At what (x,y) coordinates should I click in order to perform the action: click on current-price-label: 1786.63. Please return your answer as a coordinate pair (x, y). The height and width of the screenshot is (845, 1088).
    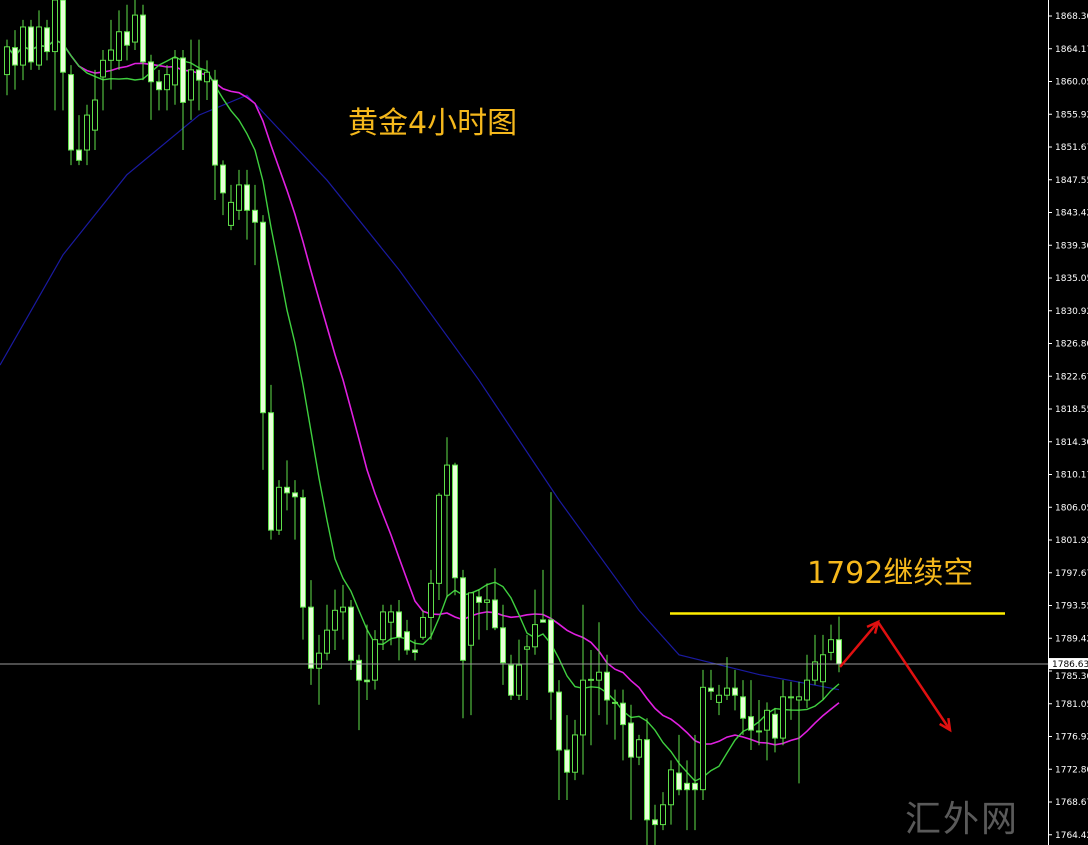
    Looking at the image, I should click on (1070, 665).